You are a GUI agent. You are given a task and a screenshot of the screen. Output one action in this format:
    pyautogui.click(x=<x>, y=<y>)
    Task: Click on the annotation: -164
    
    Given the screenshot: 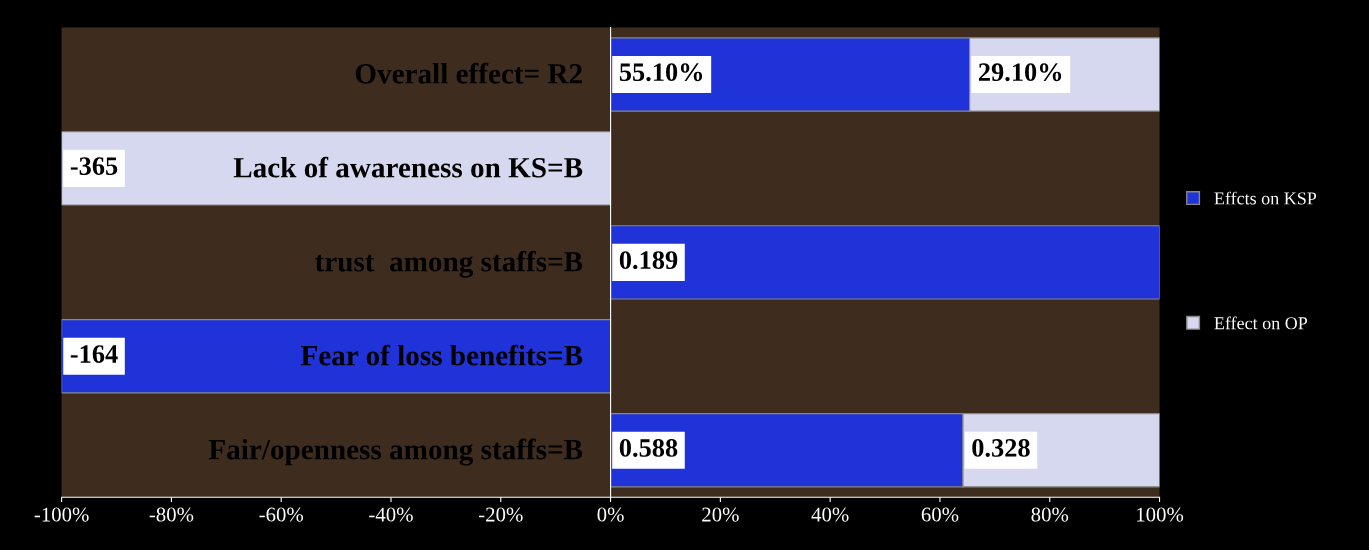 What is the action you would take?
    pyautogui.click(x=94, y=354)
    